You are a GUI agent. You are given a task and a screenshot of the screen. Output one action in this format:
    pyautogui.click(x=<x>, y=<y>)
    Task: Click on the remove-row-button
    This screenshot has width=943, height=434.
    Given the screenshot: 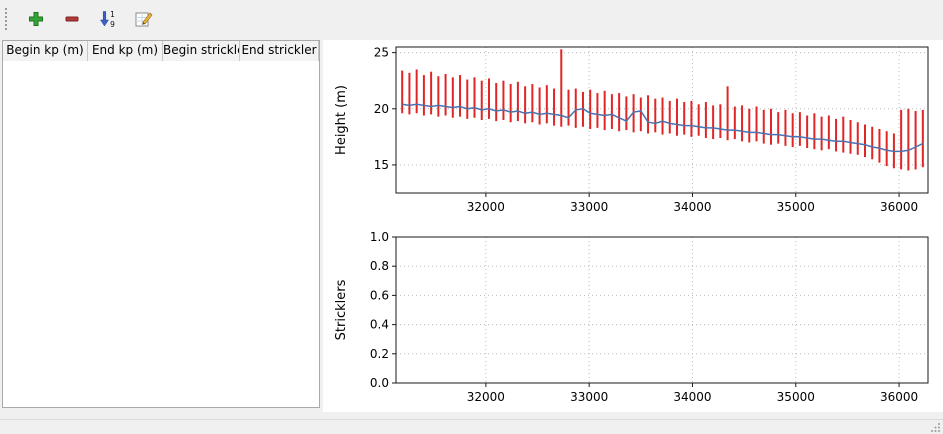 What is the action you would take?
    pyautogui.click(x=72, y=19)
    